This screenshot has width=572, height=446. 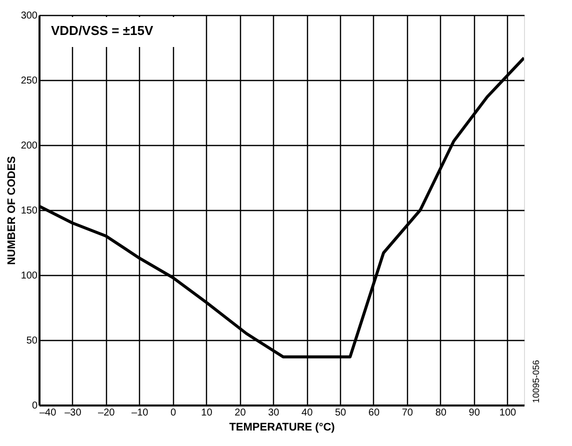 I want to click on y-tick-label: 200, so click(x=29, y=146).